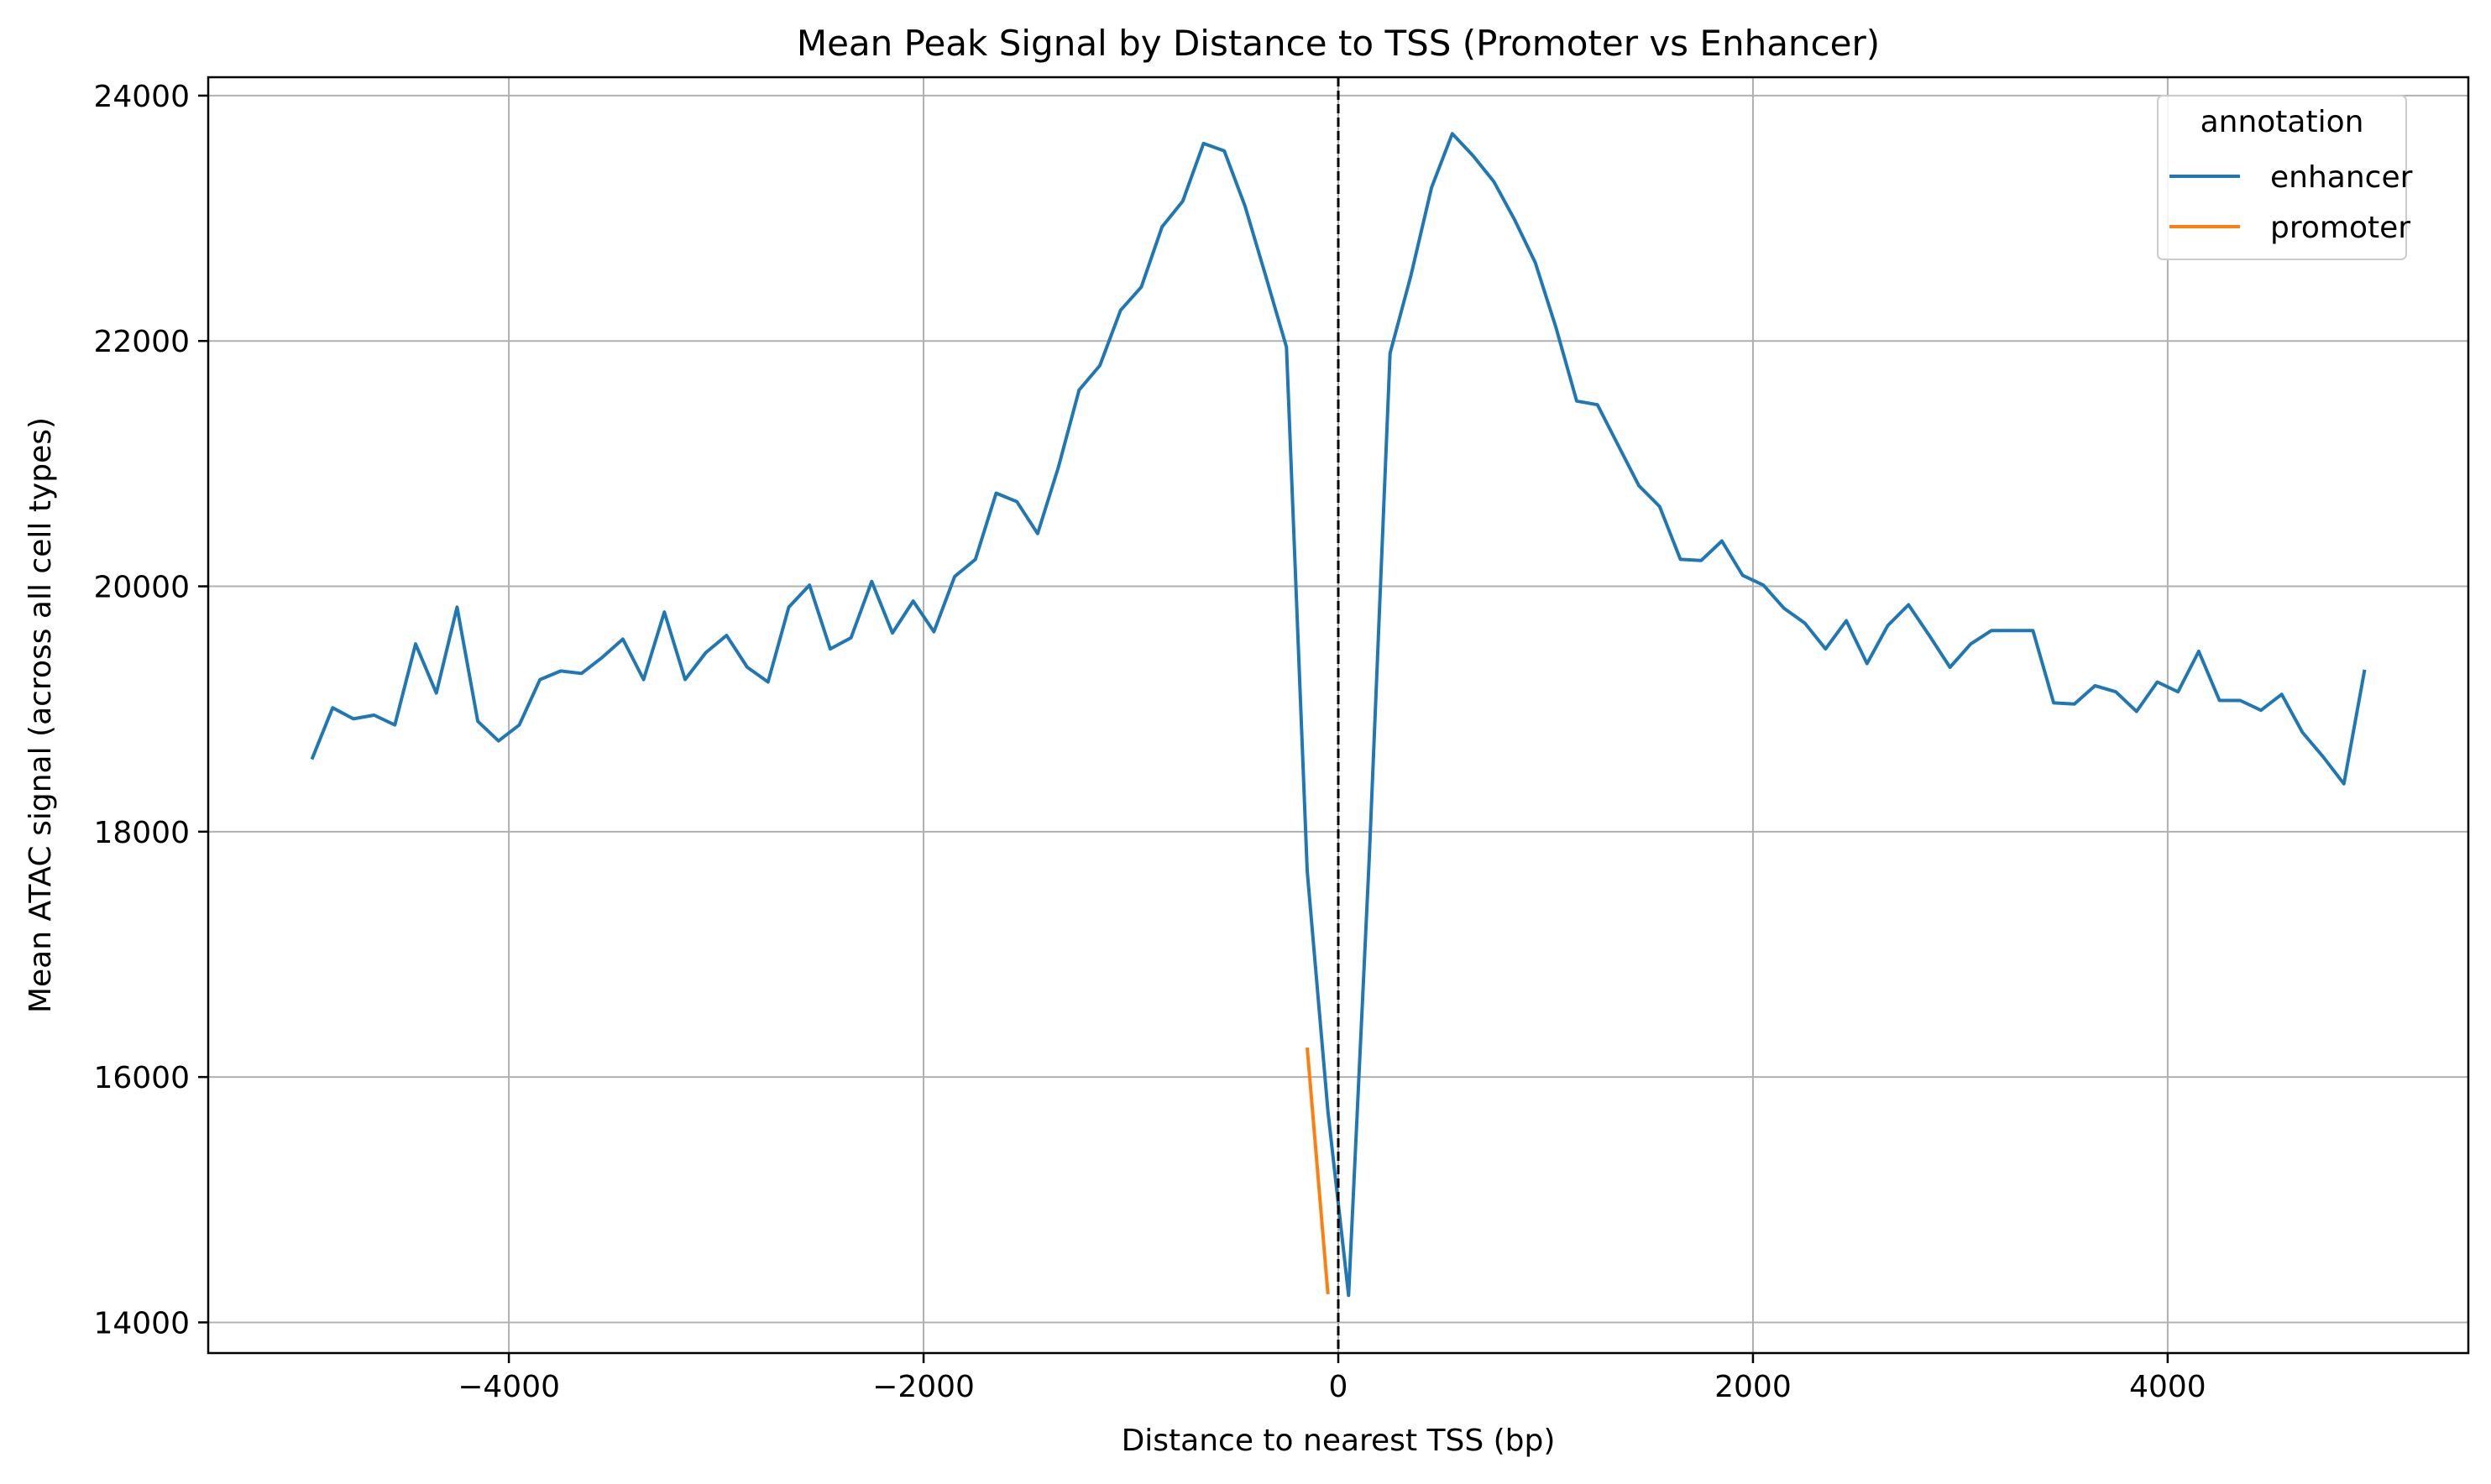  What do you see at coordinates (141, 833) in the screenshot?
I see `y-tick-label: 18000` at bounding box center [141, 833].